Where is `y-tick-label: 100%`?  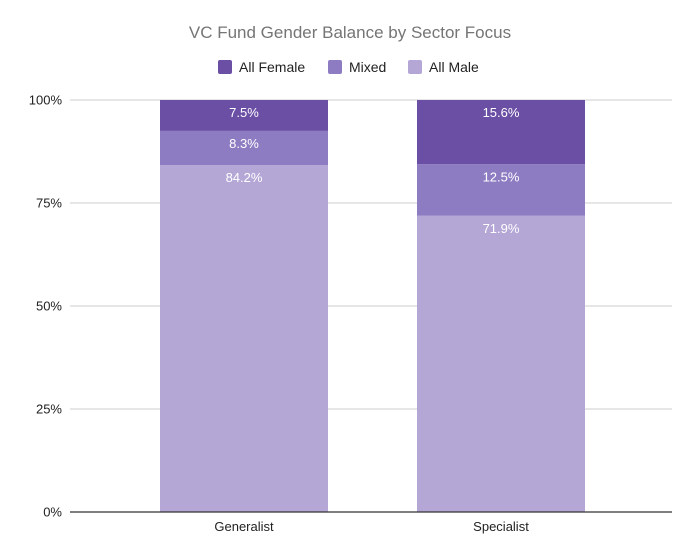
y-tick-label: 100% is located at coordinates (46, 100).